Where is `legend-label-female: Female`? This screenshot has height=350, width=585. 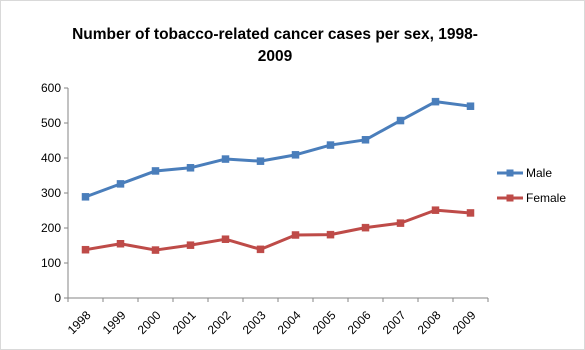
legend-label-female: Female is located at coordinates (546, 198).